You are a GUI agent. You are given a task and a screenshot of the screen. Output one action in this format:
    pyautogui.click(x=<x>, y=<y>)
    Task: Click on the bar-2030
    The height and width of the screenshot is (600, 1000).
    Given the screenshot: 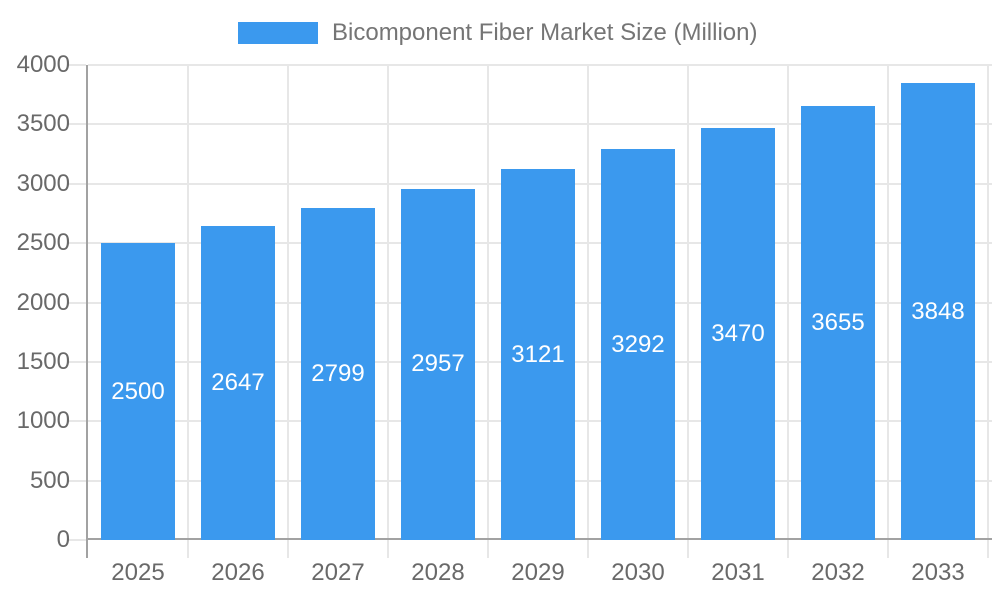 What is the action you would take?
    pyautogui.click(x=638, y=344)
    